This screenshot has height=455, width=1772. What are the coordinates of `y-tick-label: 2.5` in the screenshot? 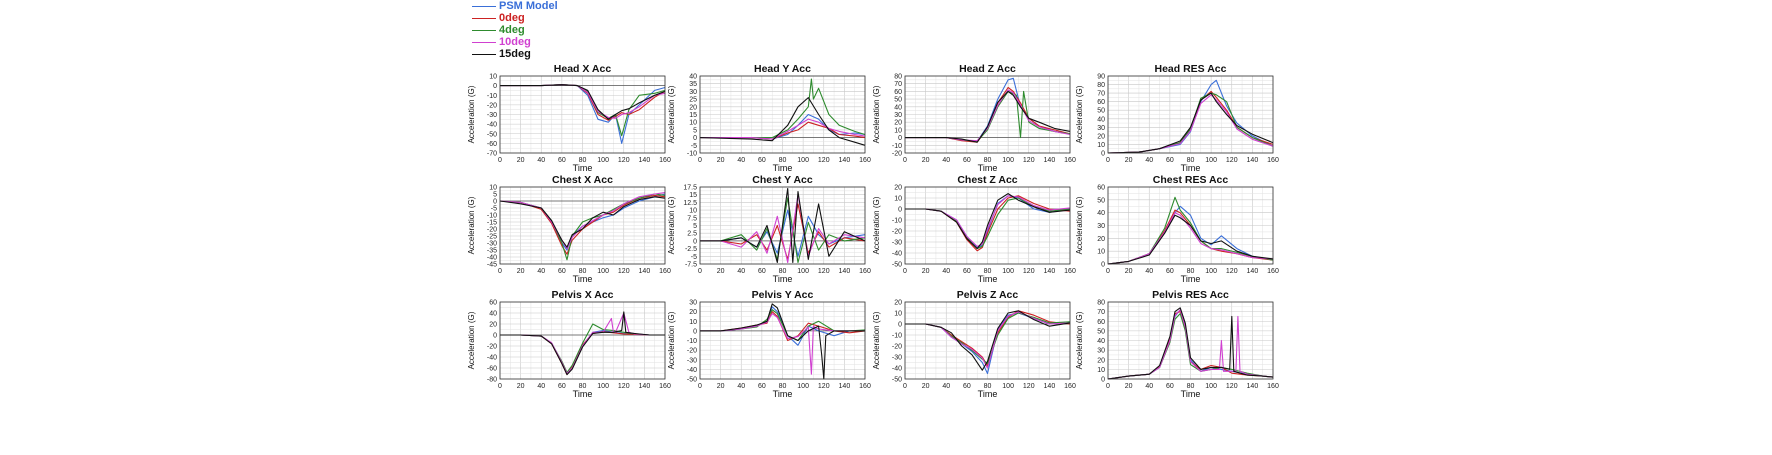 It's located at (692, 234).